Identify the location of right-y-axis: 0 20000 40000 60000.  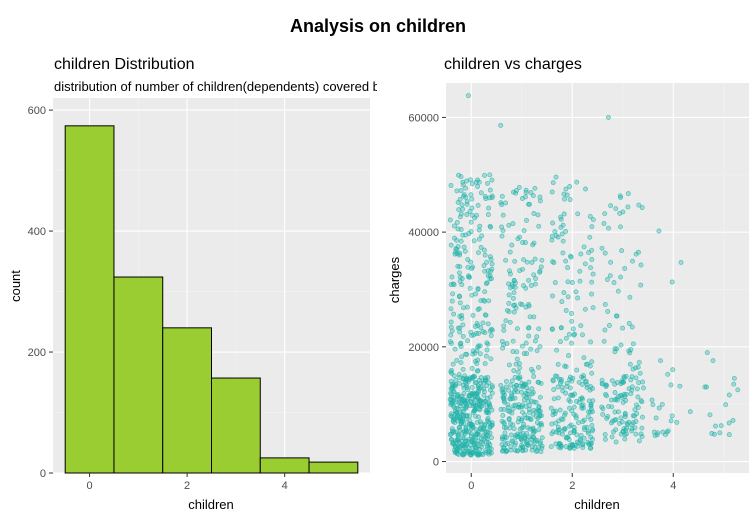
(427, 290).